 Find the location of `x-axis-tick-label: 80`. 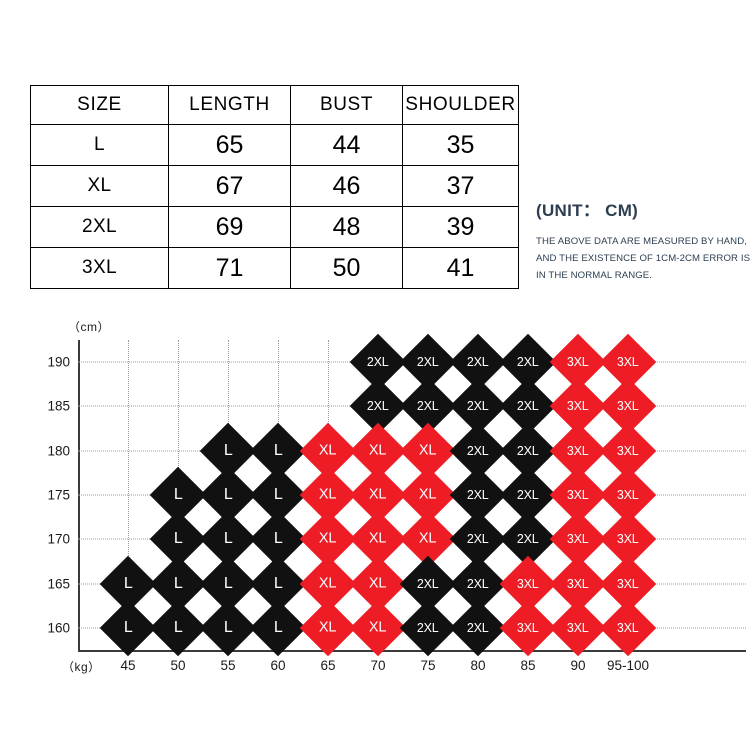

x-axis-tick-label: 80 is located at coordinates (478, 665).